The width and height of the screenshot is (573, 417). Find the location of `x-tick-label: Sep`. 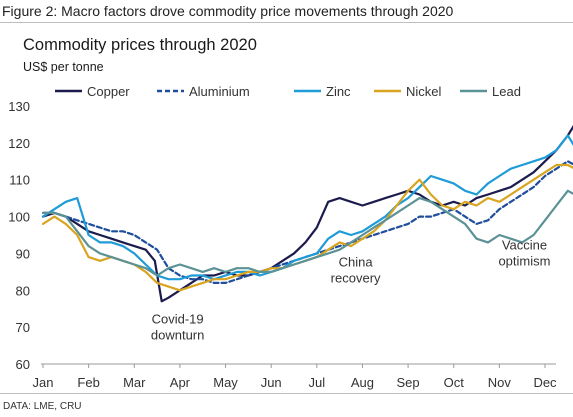

x-tick-label: Sep is located at coordinates (408, 382).